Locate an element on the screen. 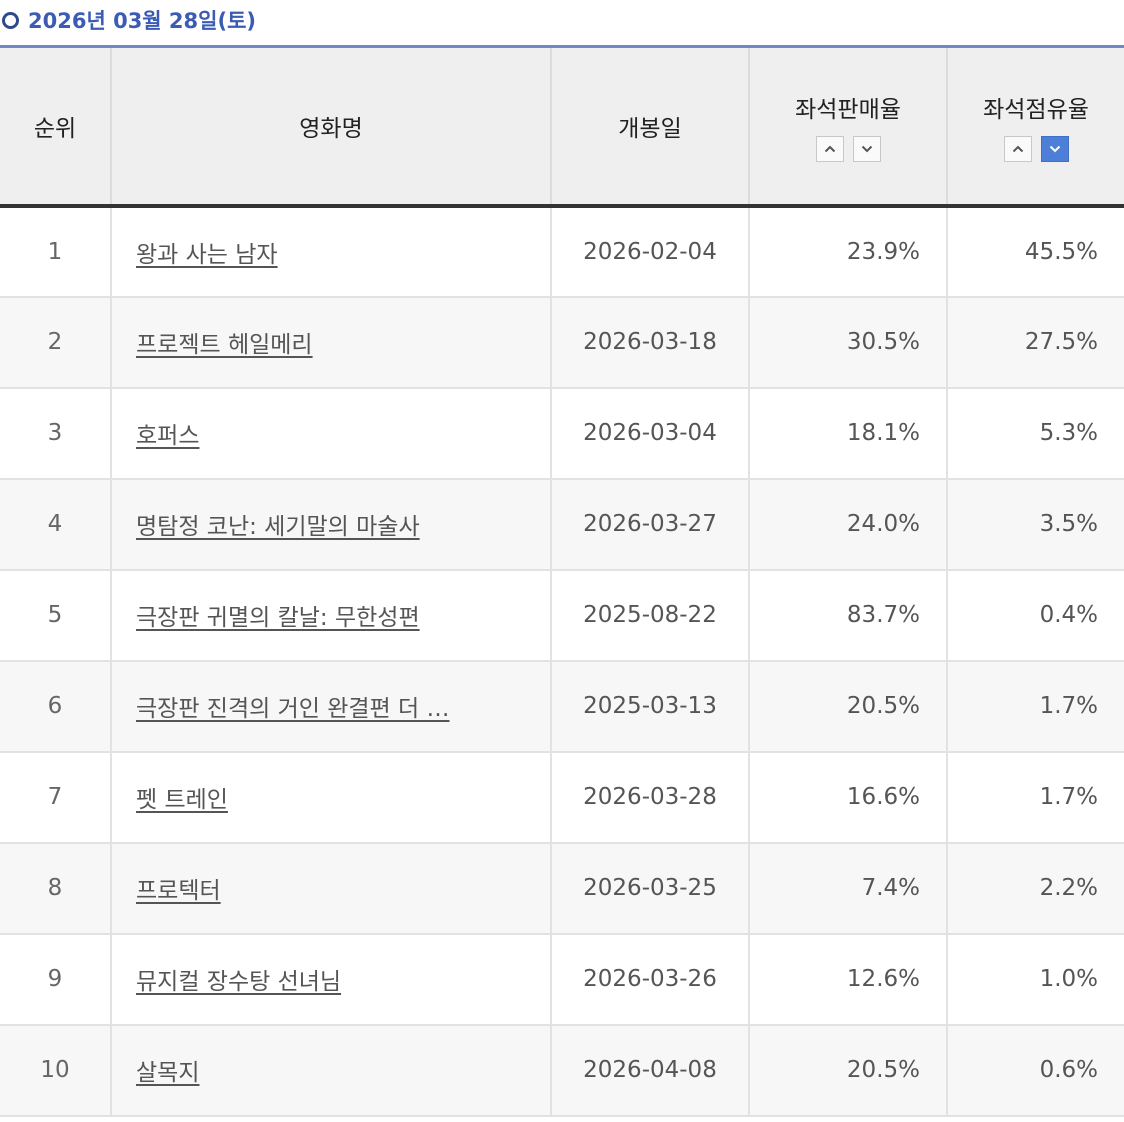  rank-cell: 7 is located at coordinates (56, 797).